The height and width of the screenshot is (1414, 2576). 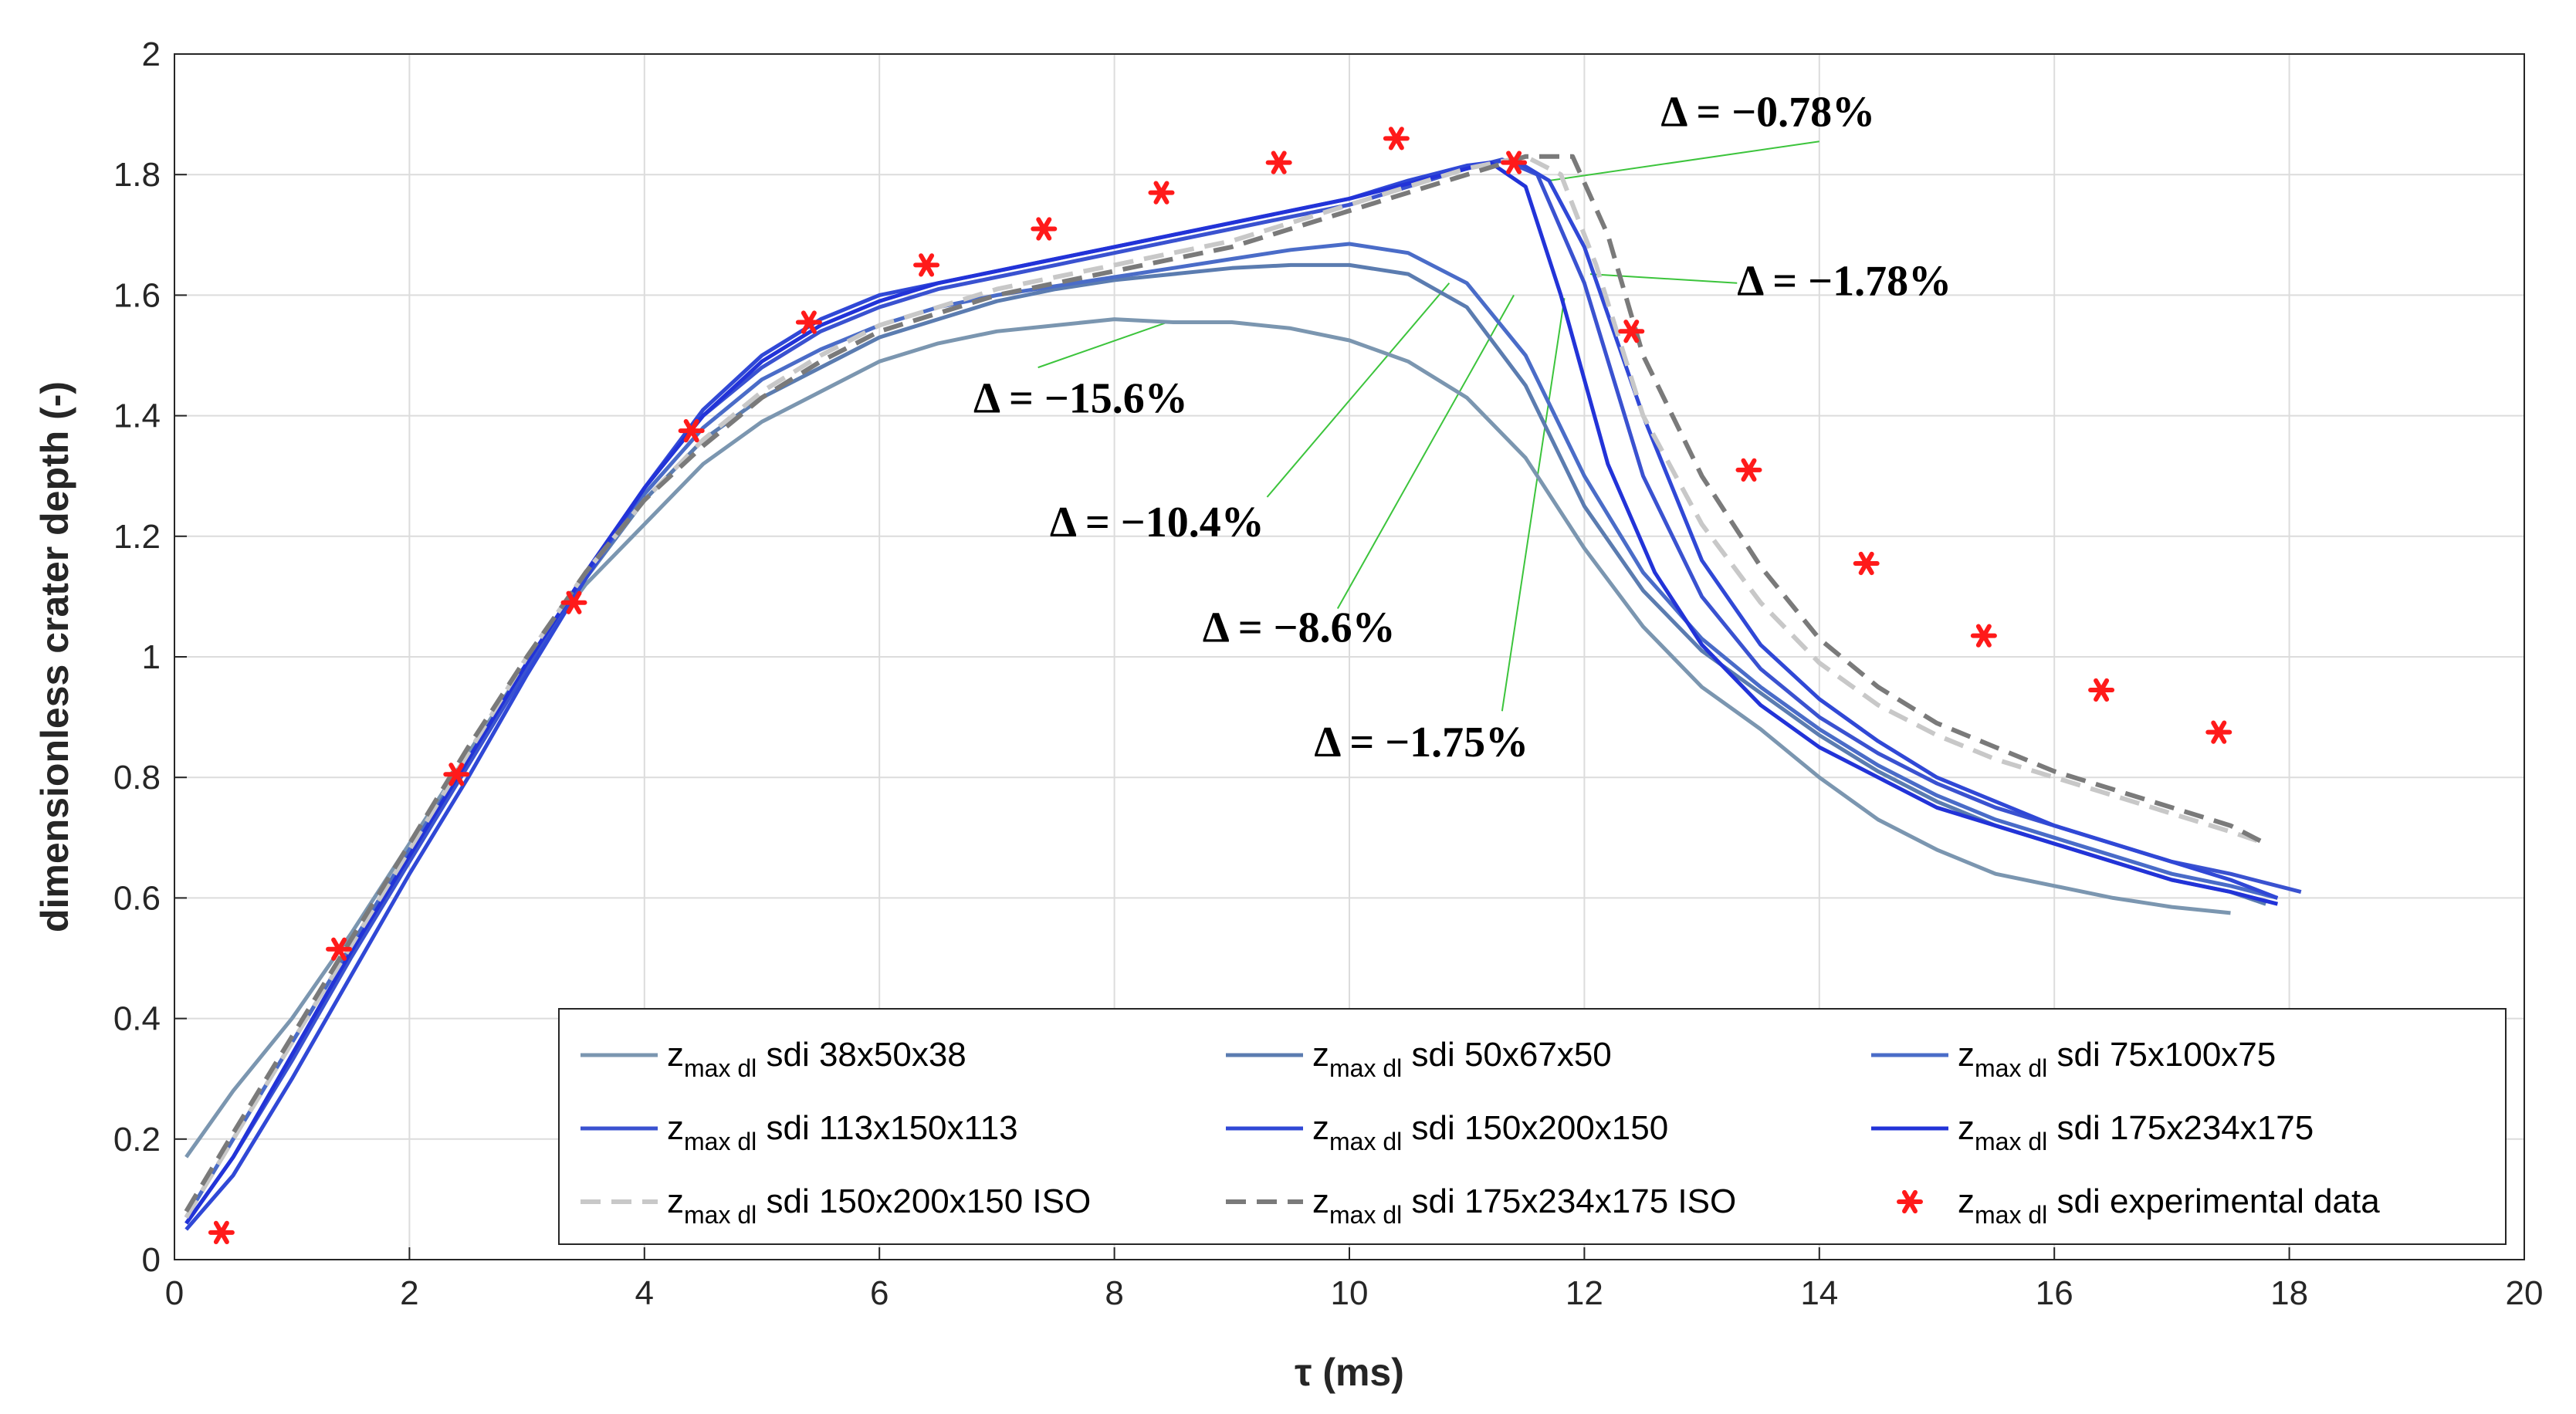 I want to click on legend-label: zmax dl sdi 38x50x38, so click(x=817, y=1059).